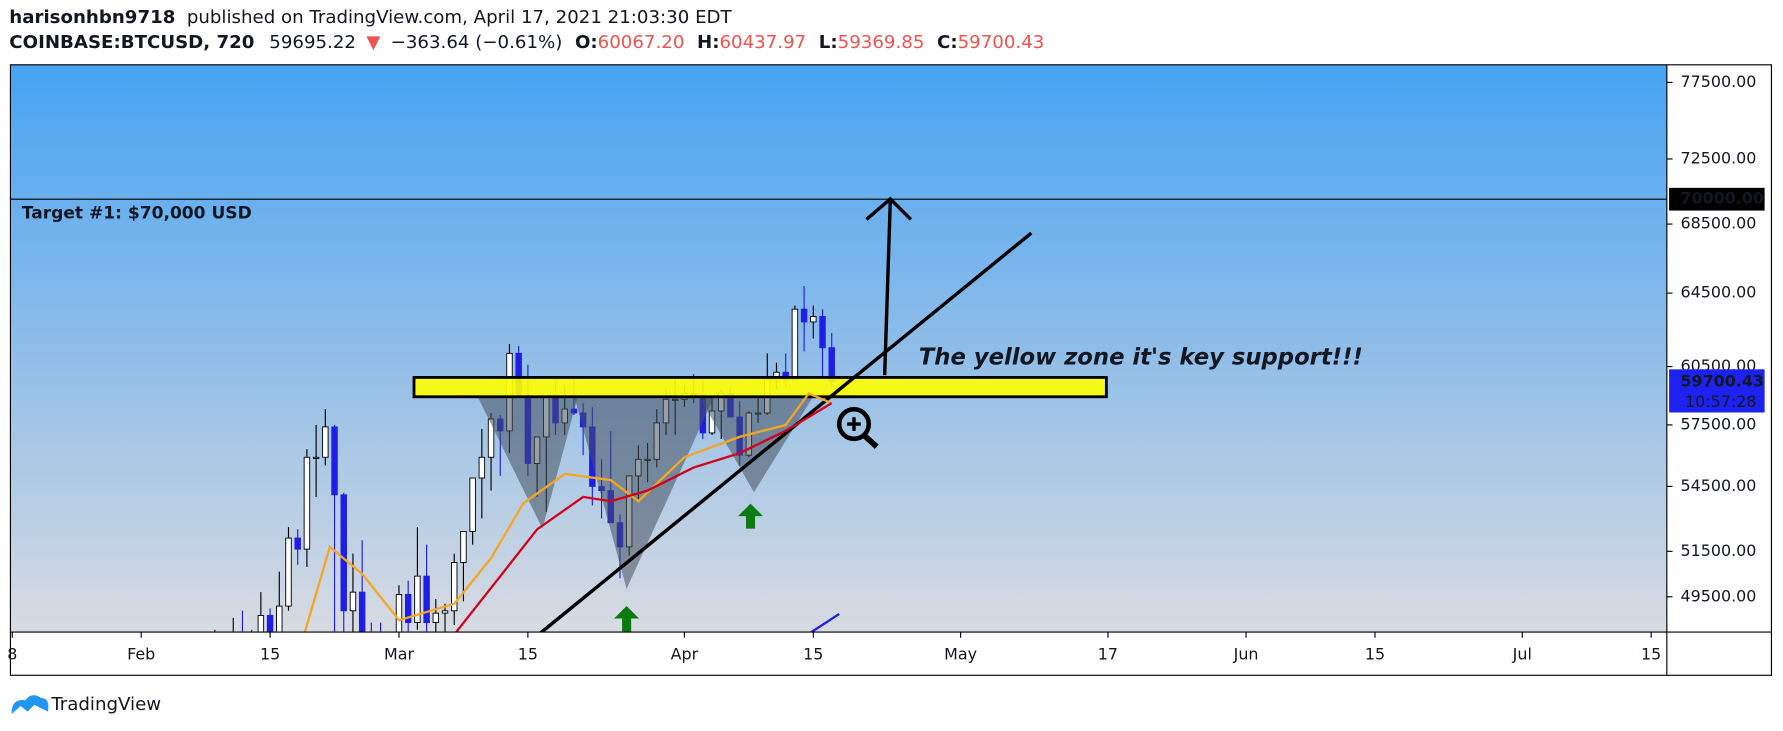  What do you see at coordinates (960, 653) in the screenshot?
I see `x-tick-label: May` at bounding box center [960, 653].